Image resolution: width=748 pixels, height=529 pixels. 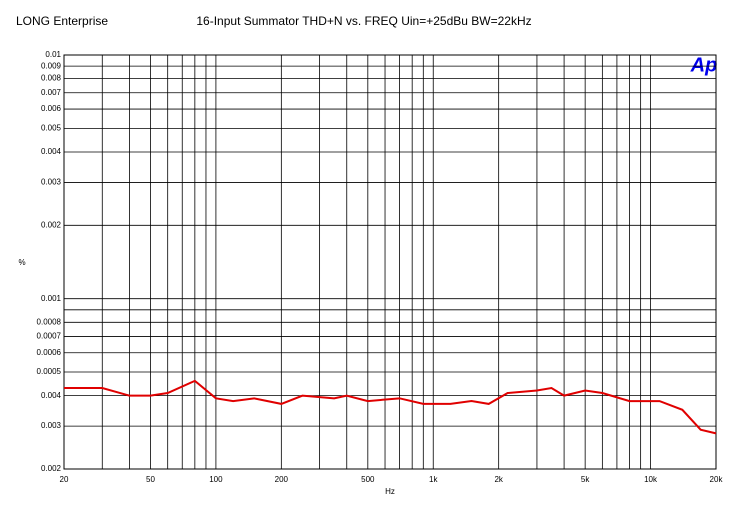 I want to click on x-tick-label: 500, so click(x=368, y=479).